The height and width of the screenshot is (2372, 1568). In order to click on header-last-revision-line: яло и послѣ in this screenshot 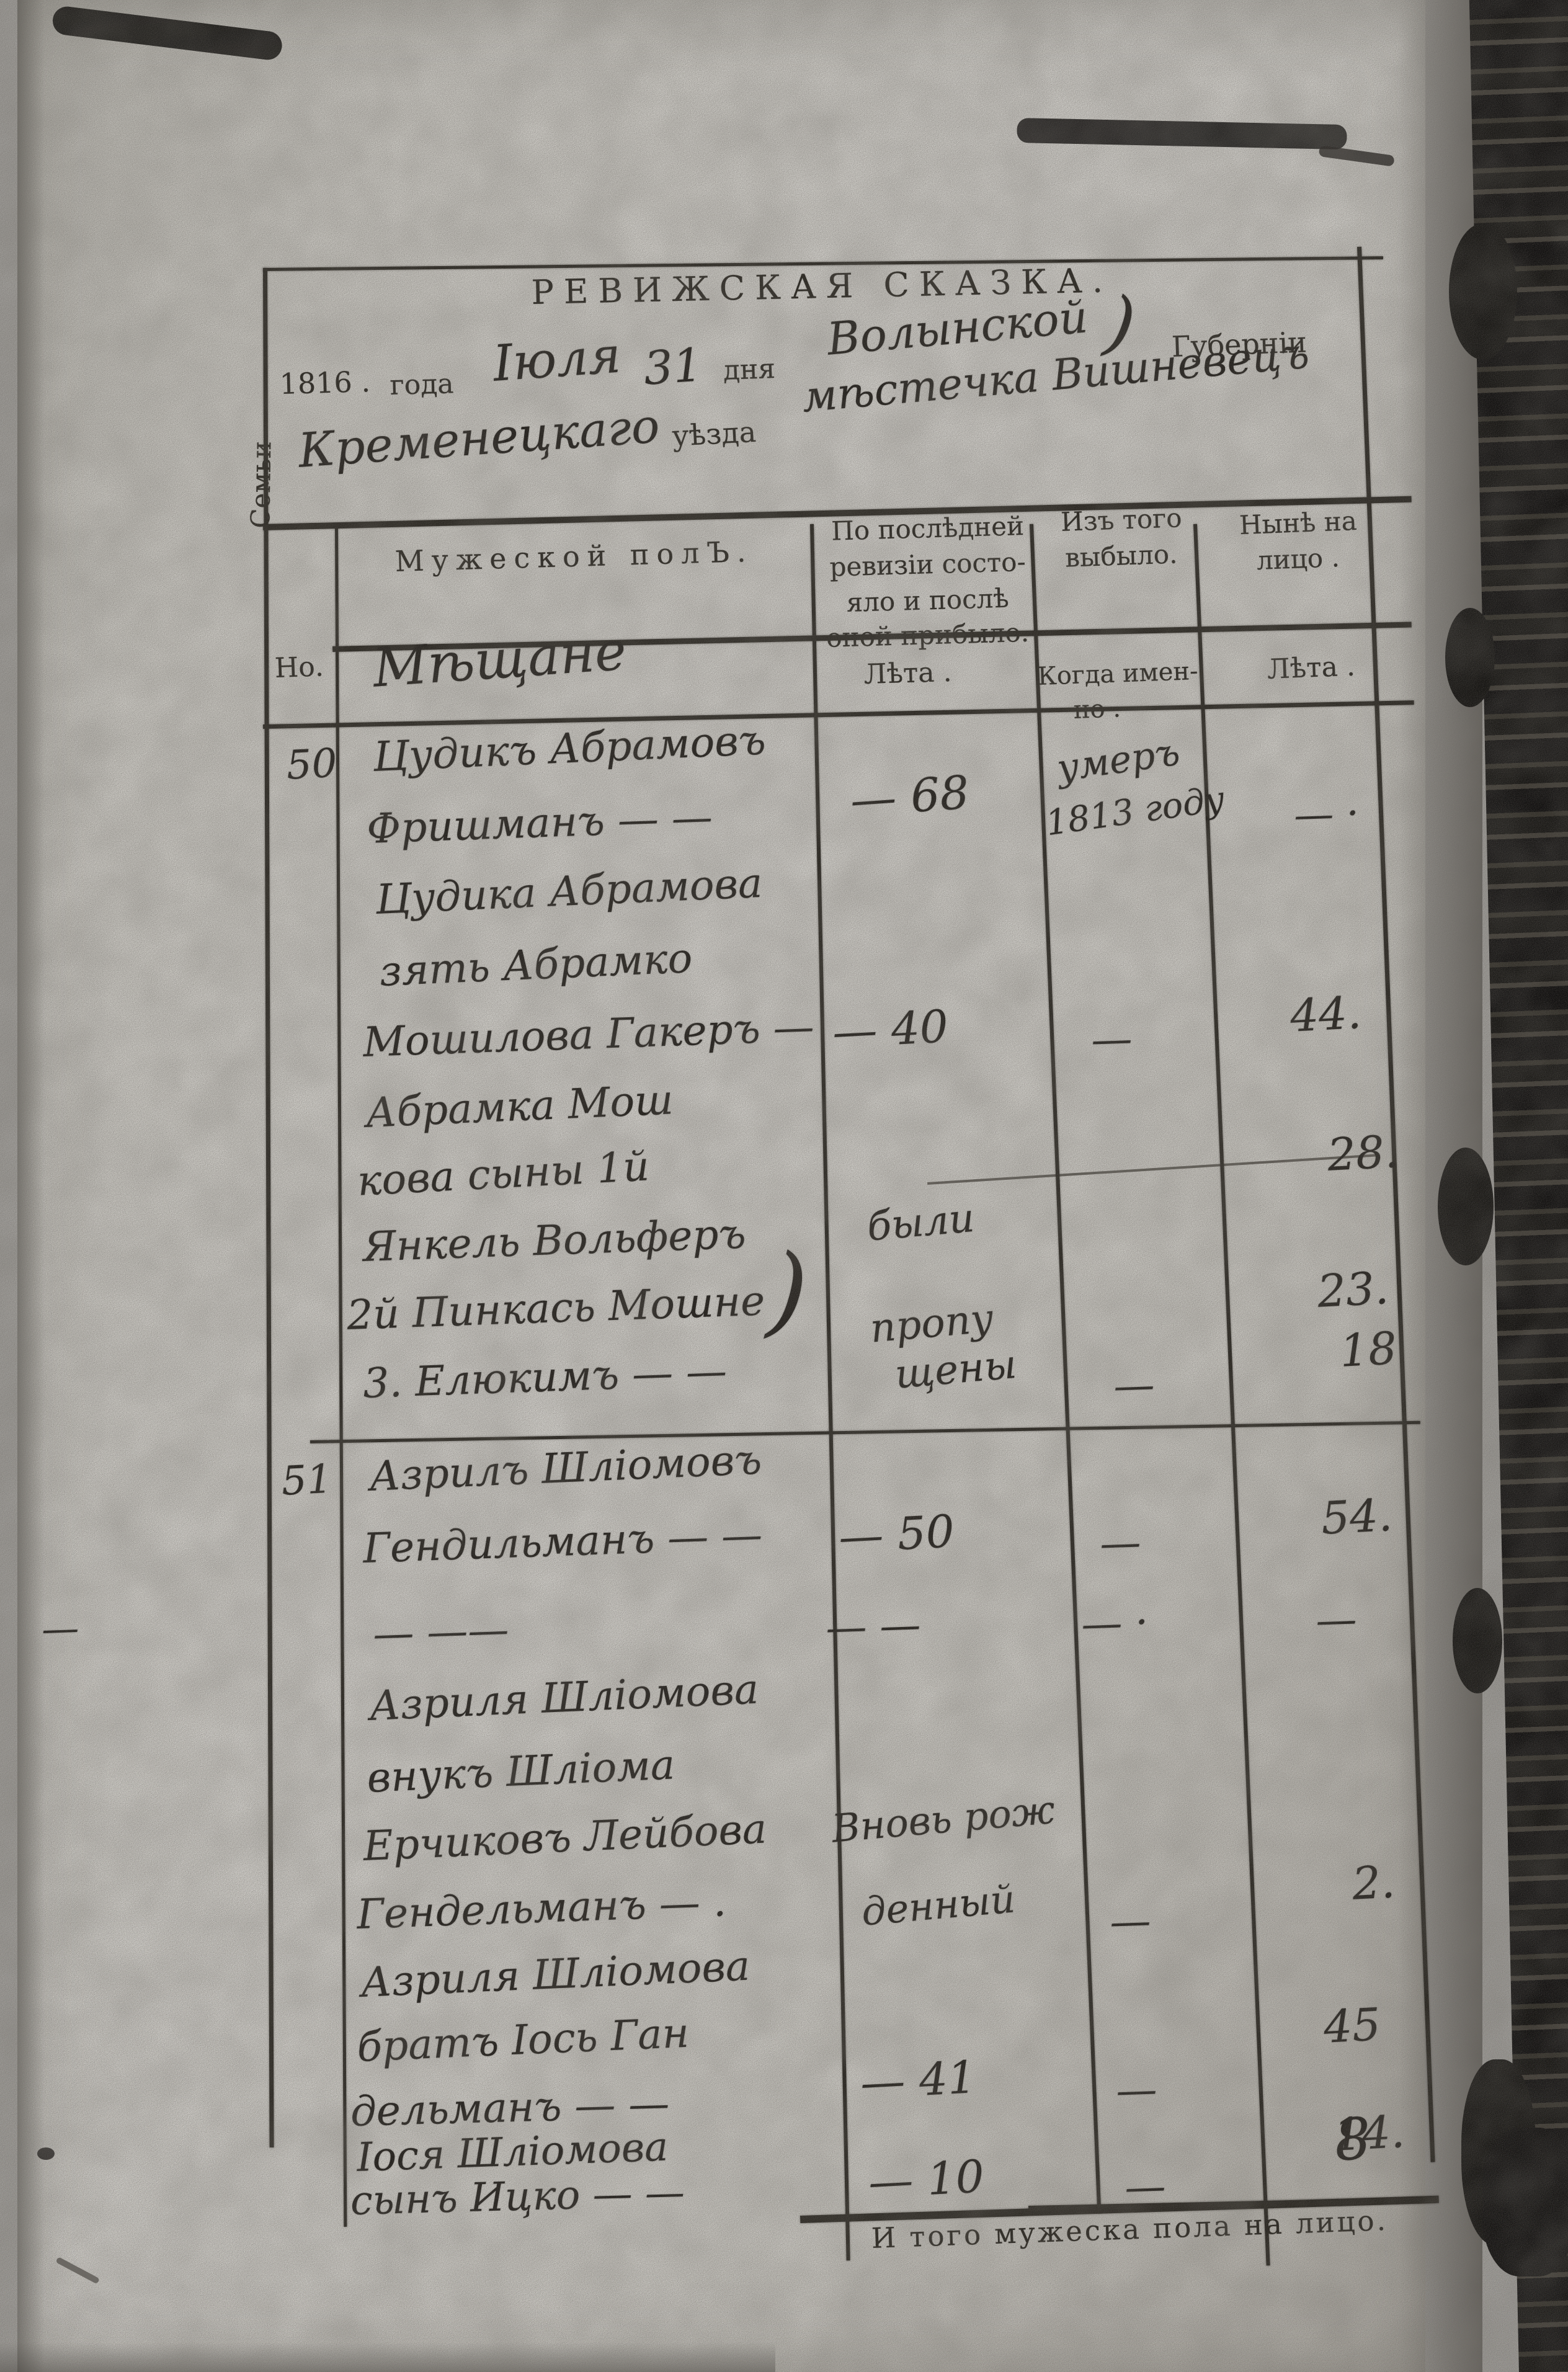, I will do `click(928, 600)`.